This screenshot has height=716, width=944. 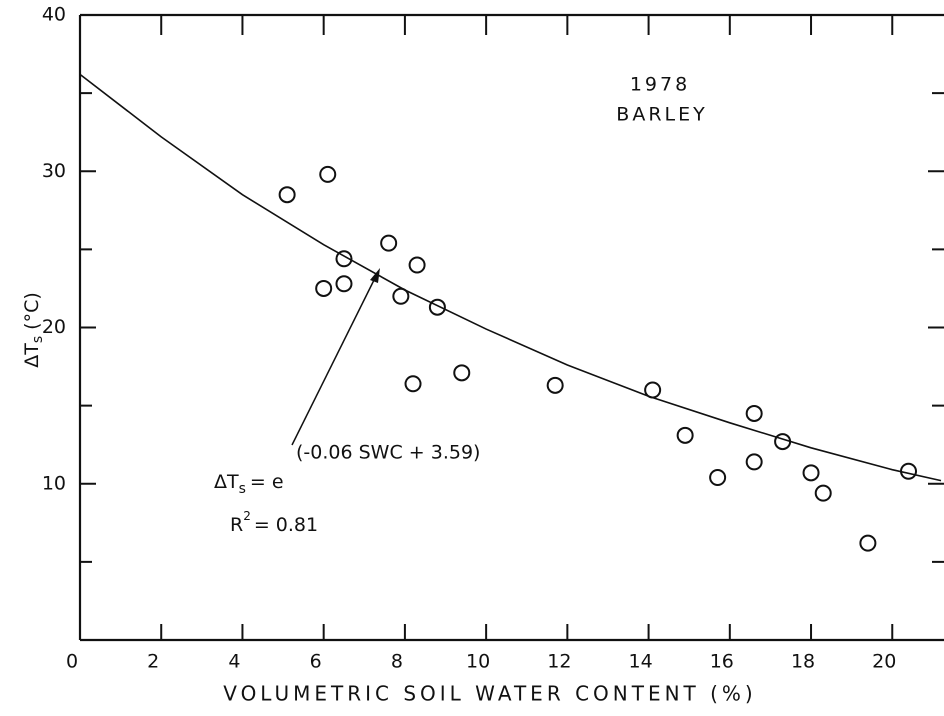 What do you see at coordinates (38, 339) in the screenshot?
I see `y-label-sub: s` at bounding box center [38, 339].